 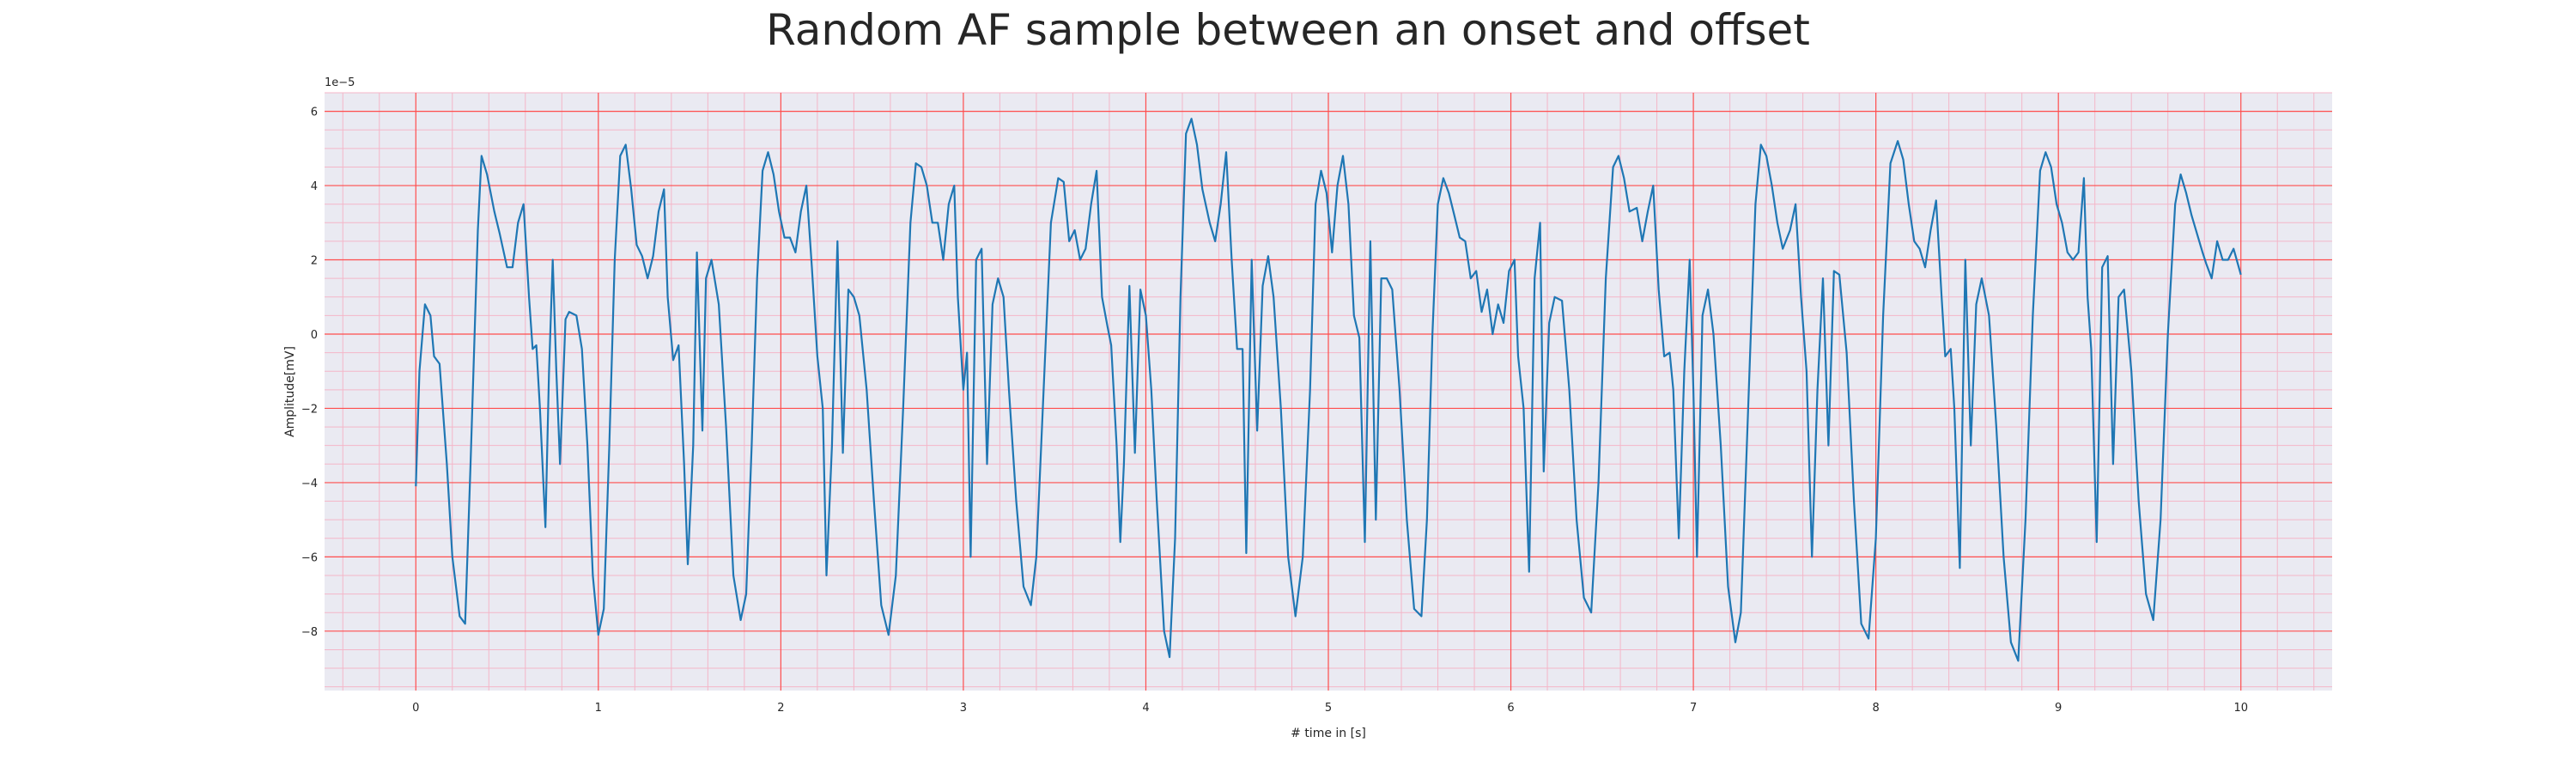 I want to click on x-tick-label: 10, so click(x=2240, y=708).